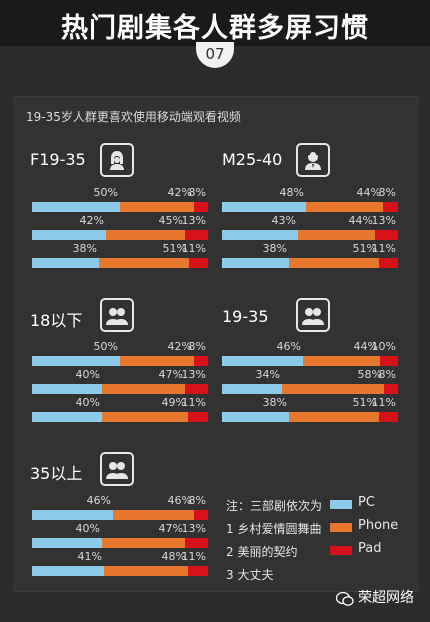 The image size is (430, 622). What do you see at coordinates (170, 374) in the screenshot?
I see `data-label-phone: 47%` at bounding box center [170, 374].